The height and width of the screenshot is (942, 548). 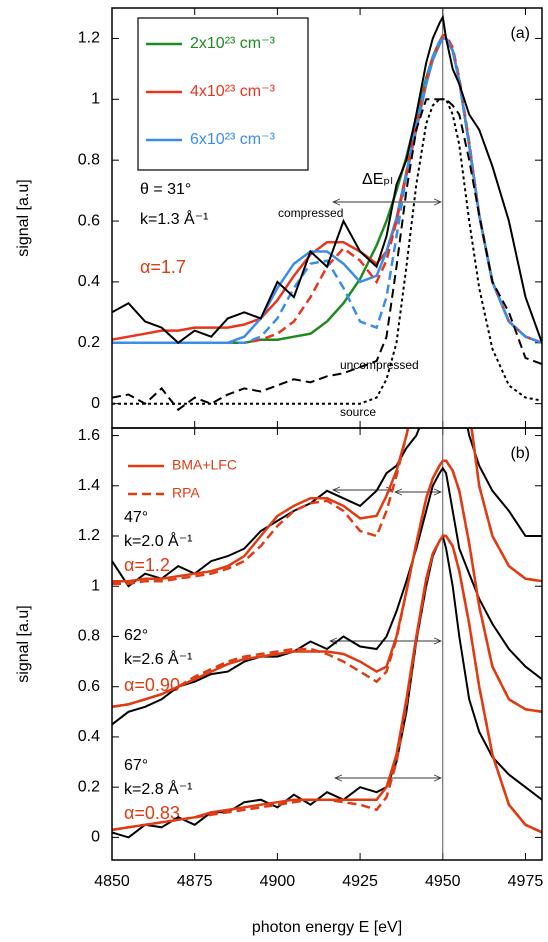 I want to click on annotation: k=2.6 Å⁻¹, so click(x=158, y=658).